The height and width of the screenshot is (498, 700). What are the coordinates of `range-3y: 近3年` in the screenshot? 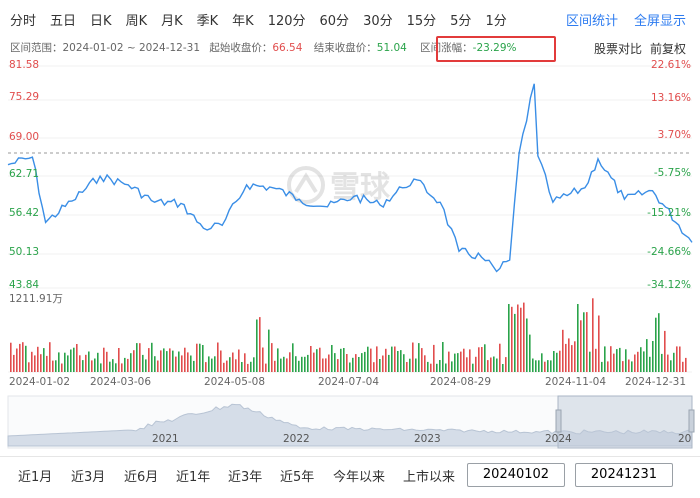 It's located at (245, 477).